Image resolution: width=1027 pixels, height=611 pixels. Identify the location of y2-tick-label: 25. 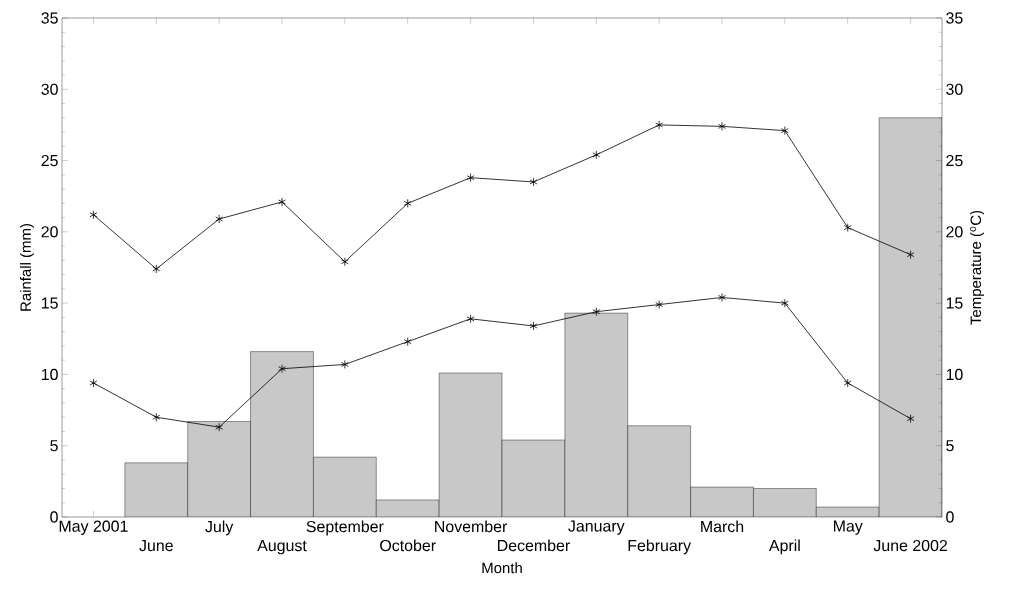
(954, 160).